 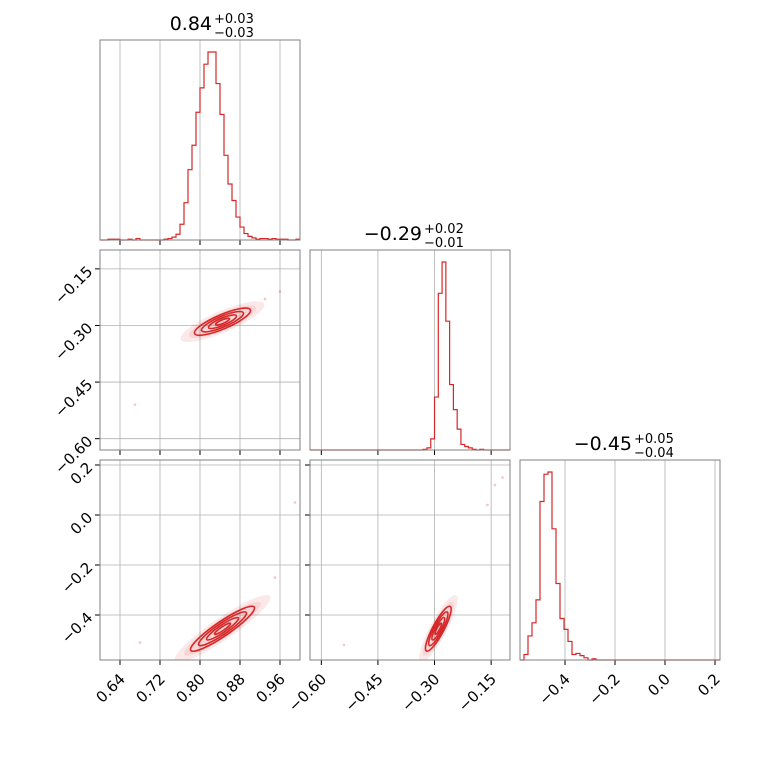 What do you see at coordinates (73, 341) in the screenshot?
I see `y-tick-label: −0.30` at bounding box center [73, 341].